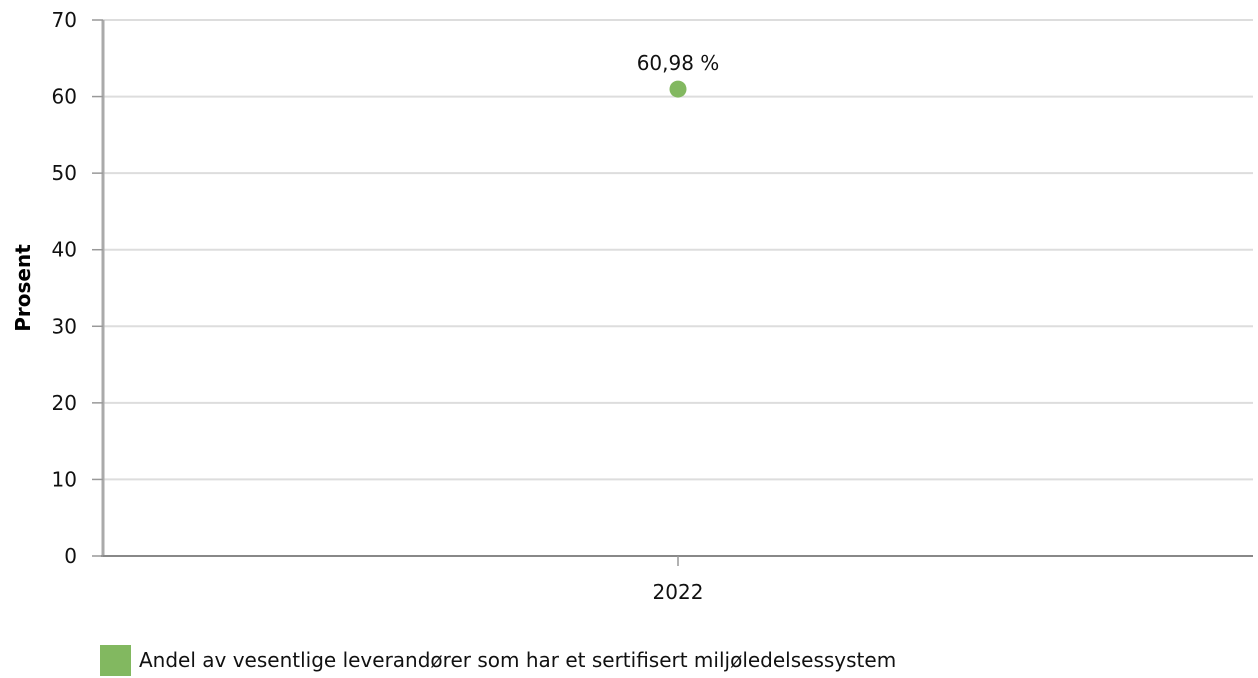  Describe the element at coordinates (70, 556) in the screenshot. I see `y-tick-label: 0` at that location.